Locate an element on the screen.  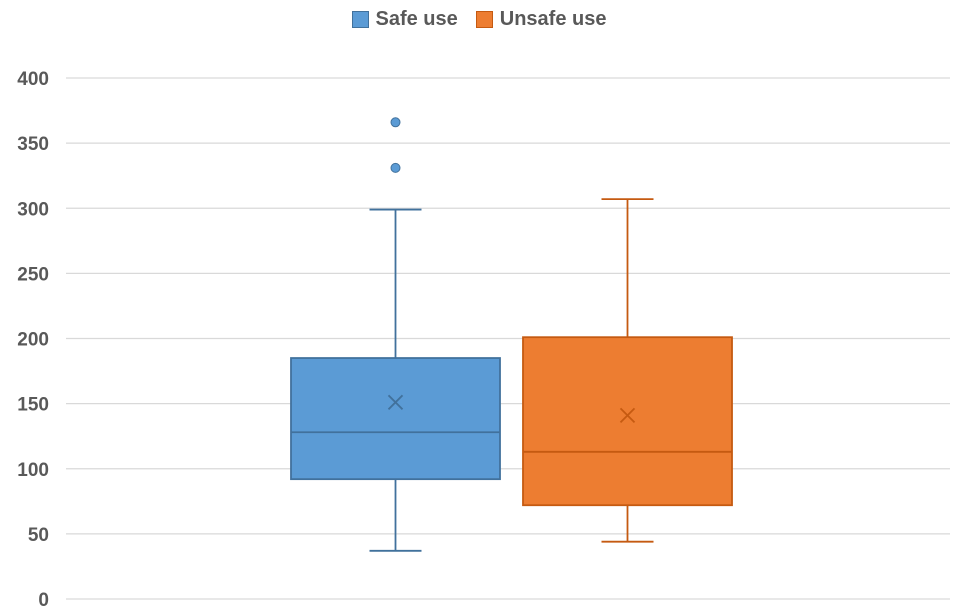
legend-item-safe-use: Safe use is located at coordinates (404, 19).